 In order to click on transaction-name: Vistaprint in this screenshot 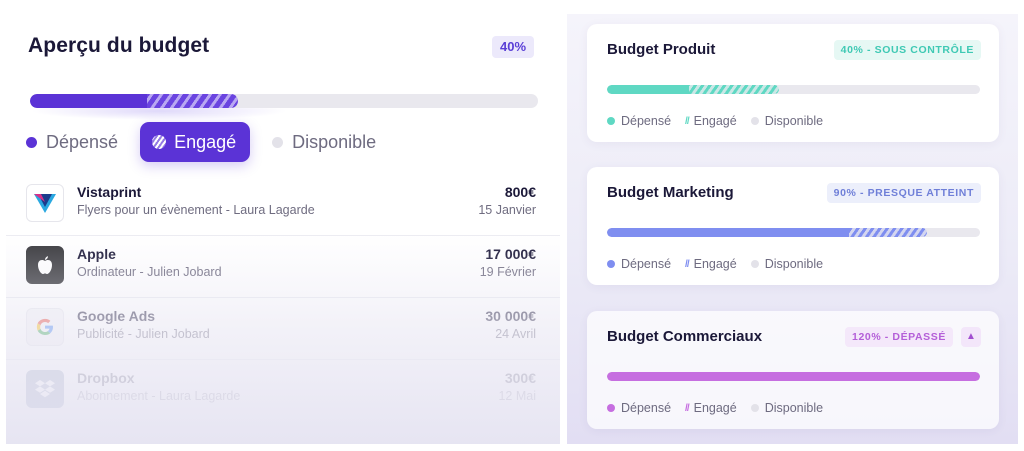, I will do `click(109, 192)`.